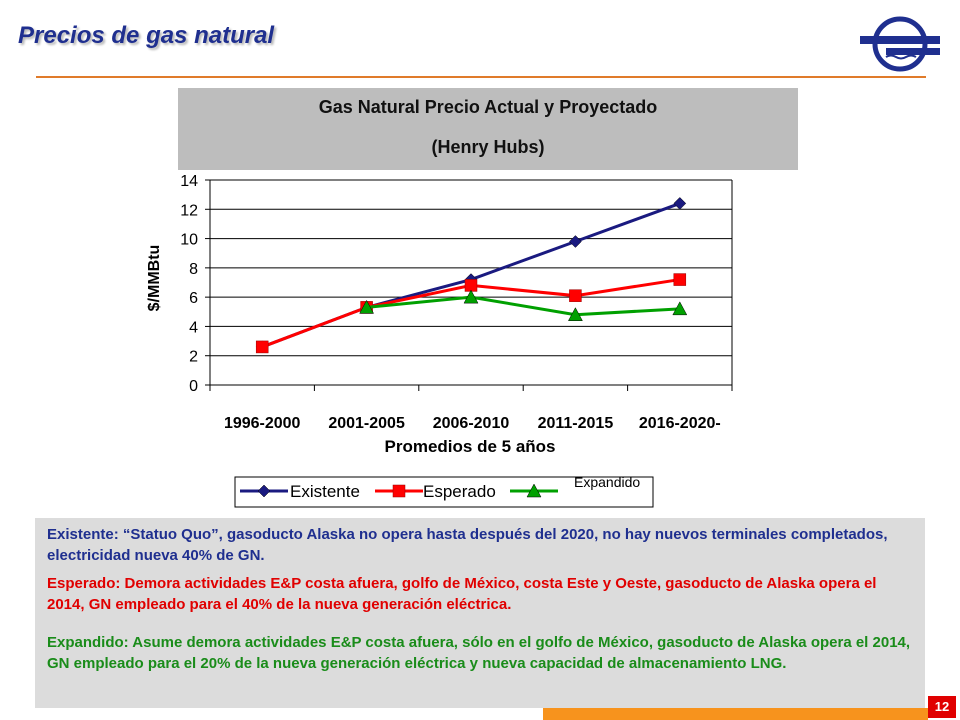 Image resolution: width=960 pixels, height=720 pixels. I want to click on series-line-expandido, so click(523, 306).